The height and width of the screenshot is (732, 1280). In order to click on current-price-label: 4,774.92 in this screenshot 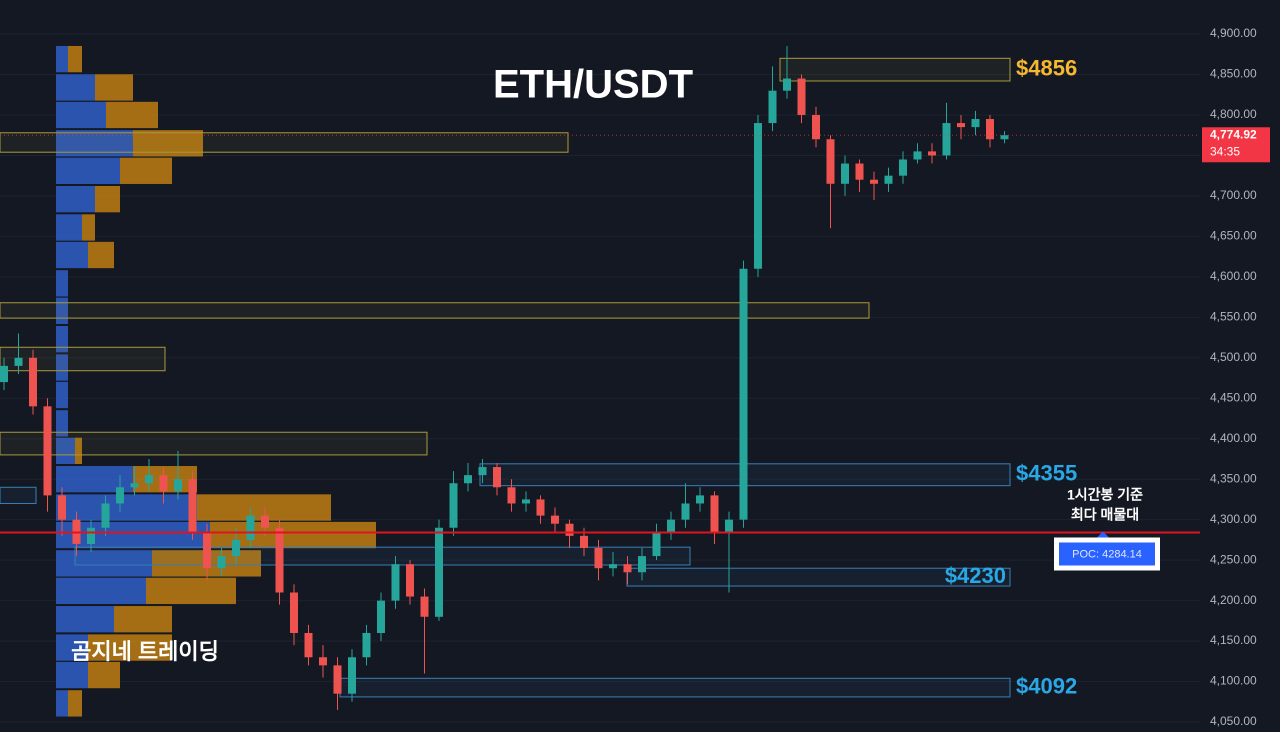, I will do `click(1233, 134)`.